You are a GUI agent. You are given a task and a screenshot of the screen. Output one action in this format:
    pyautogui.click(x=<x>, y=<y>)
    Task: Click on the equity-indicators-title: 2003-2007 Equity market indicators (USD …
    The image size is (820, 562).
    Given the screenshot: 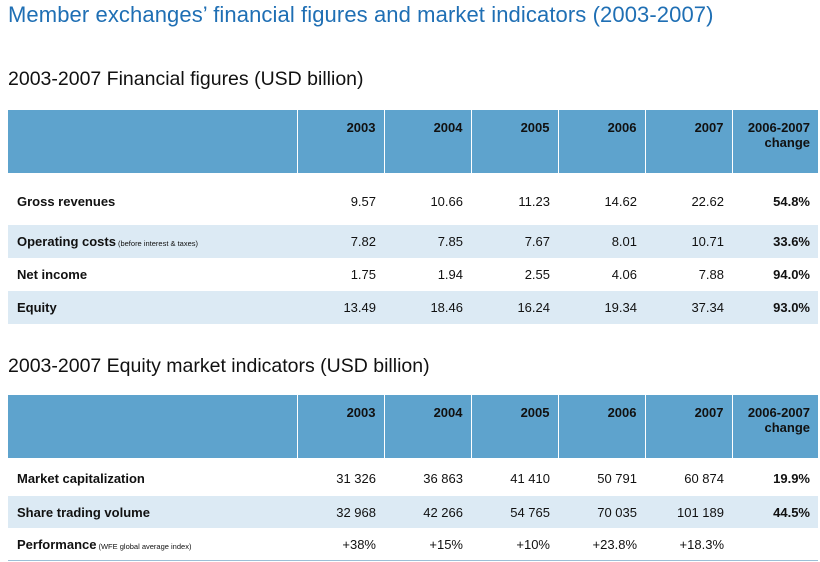 What is the action you would take?
    pyautogui.click(x=219, y=366)
    